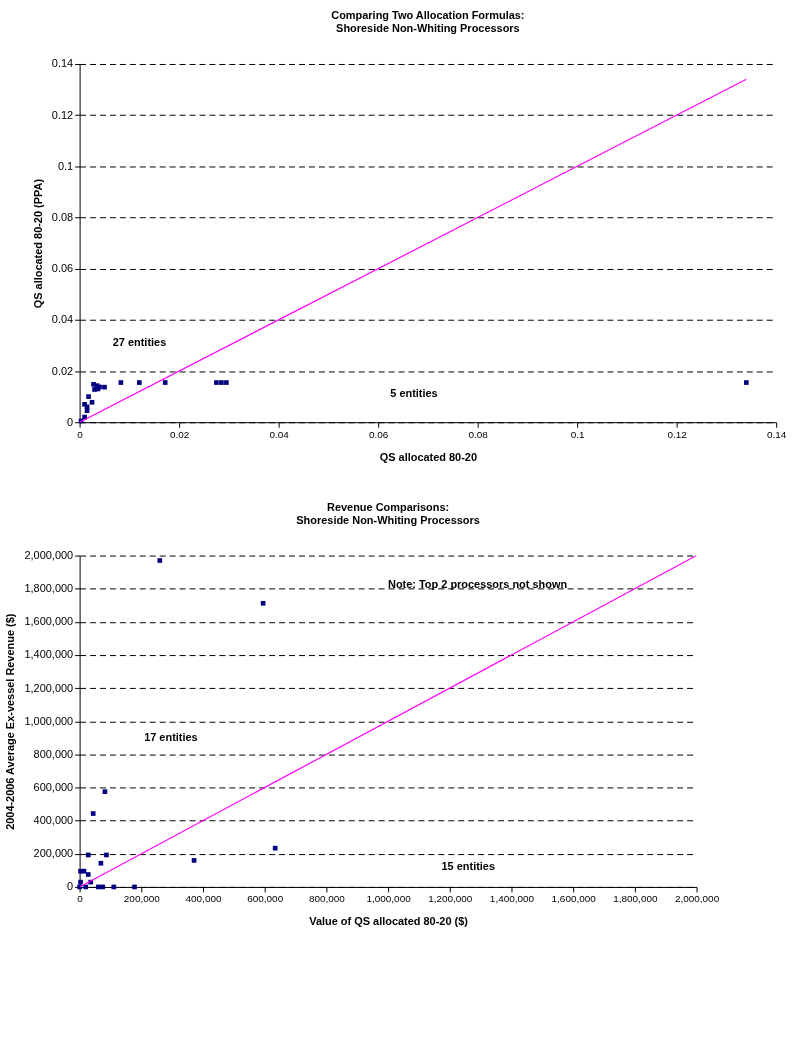 Image resolution: width=811 pixels, height=1053 pixels. Describe the element at coordinates (574, 899) in the screenshot. I see `x-tick-label: 1,600,000` at that location.